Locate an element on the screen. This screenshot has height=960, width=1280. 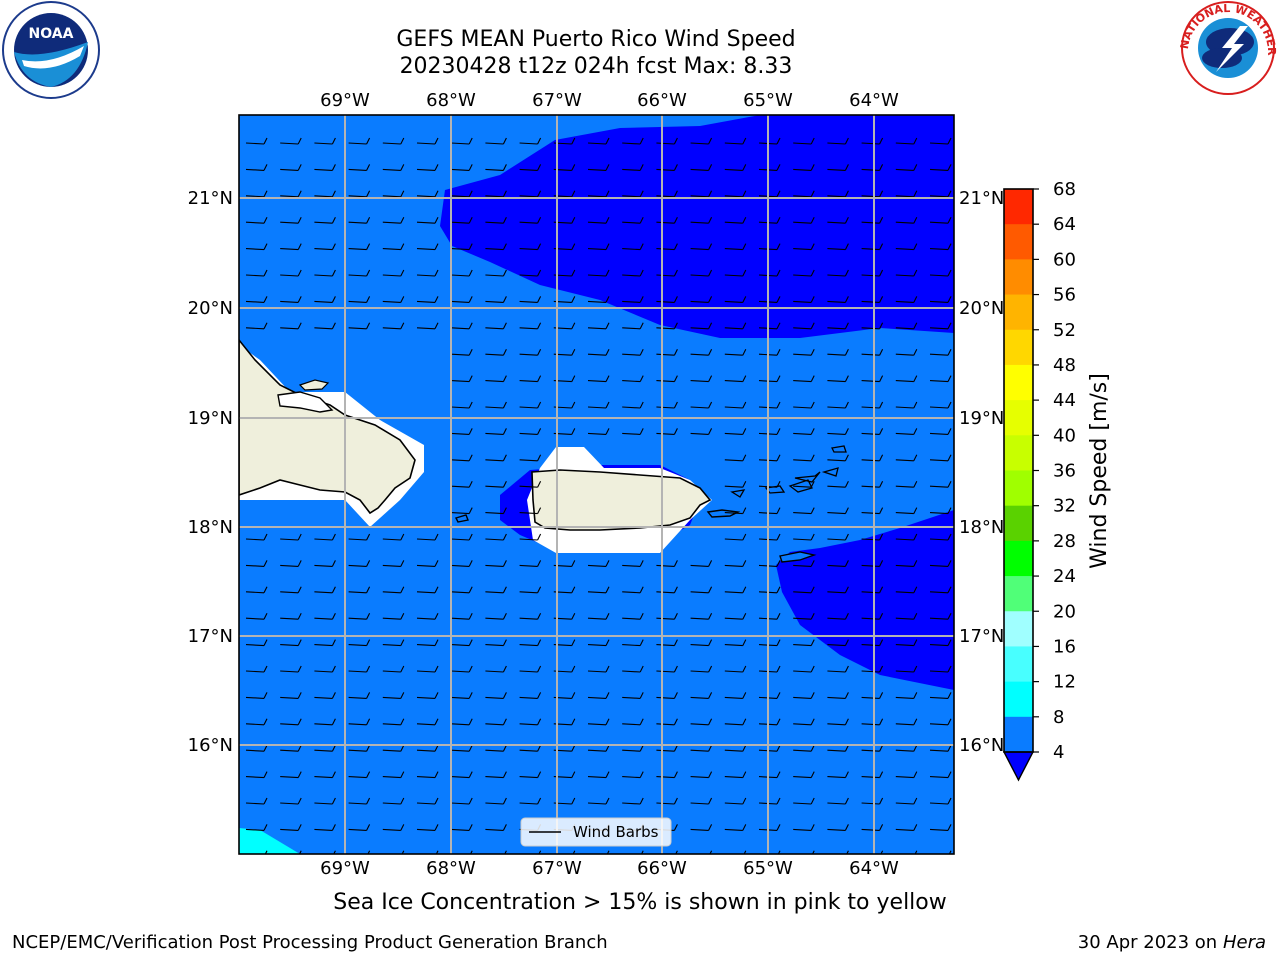
longitude-label: 68°W is located at coordinates (451, 868).